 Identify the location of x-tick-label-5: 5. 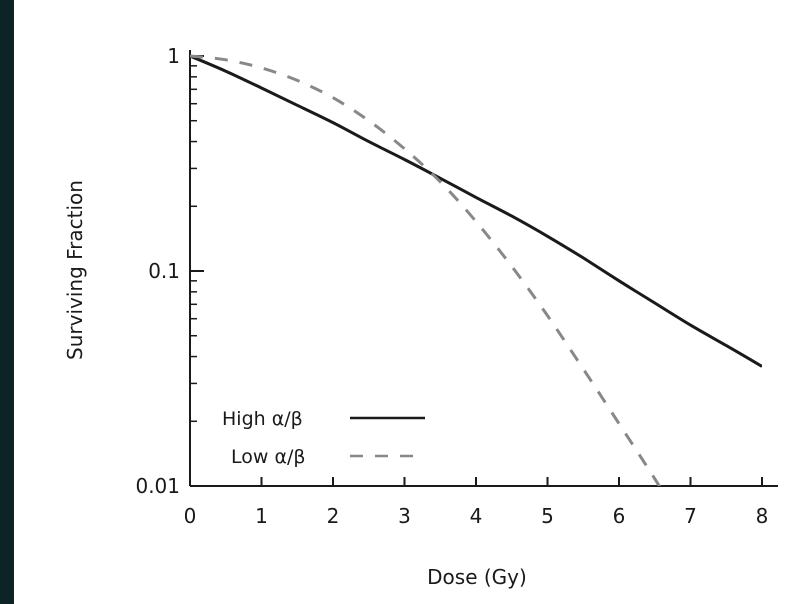
(547, 516).